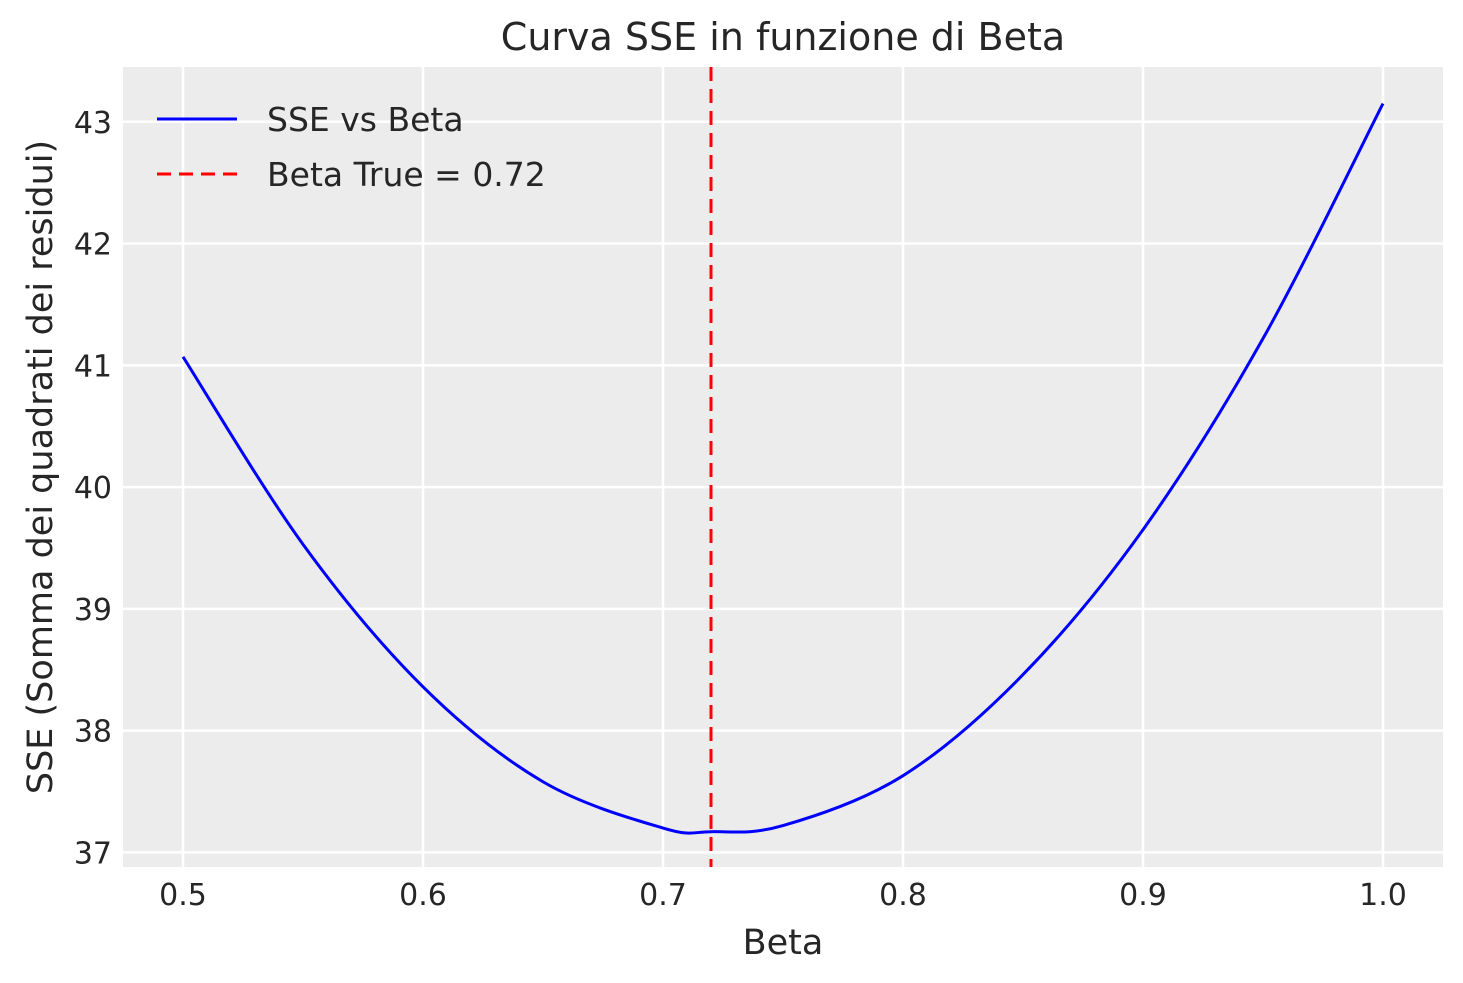 This screenshot has width=1463, height=983. Describe the element at coordinates (406, 174) in the screenshot. I see `legend-label-beta-true: Beta True = 0.72` at that location.